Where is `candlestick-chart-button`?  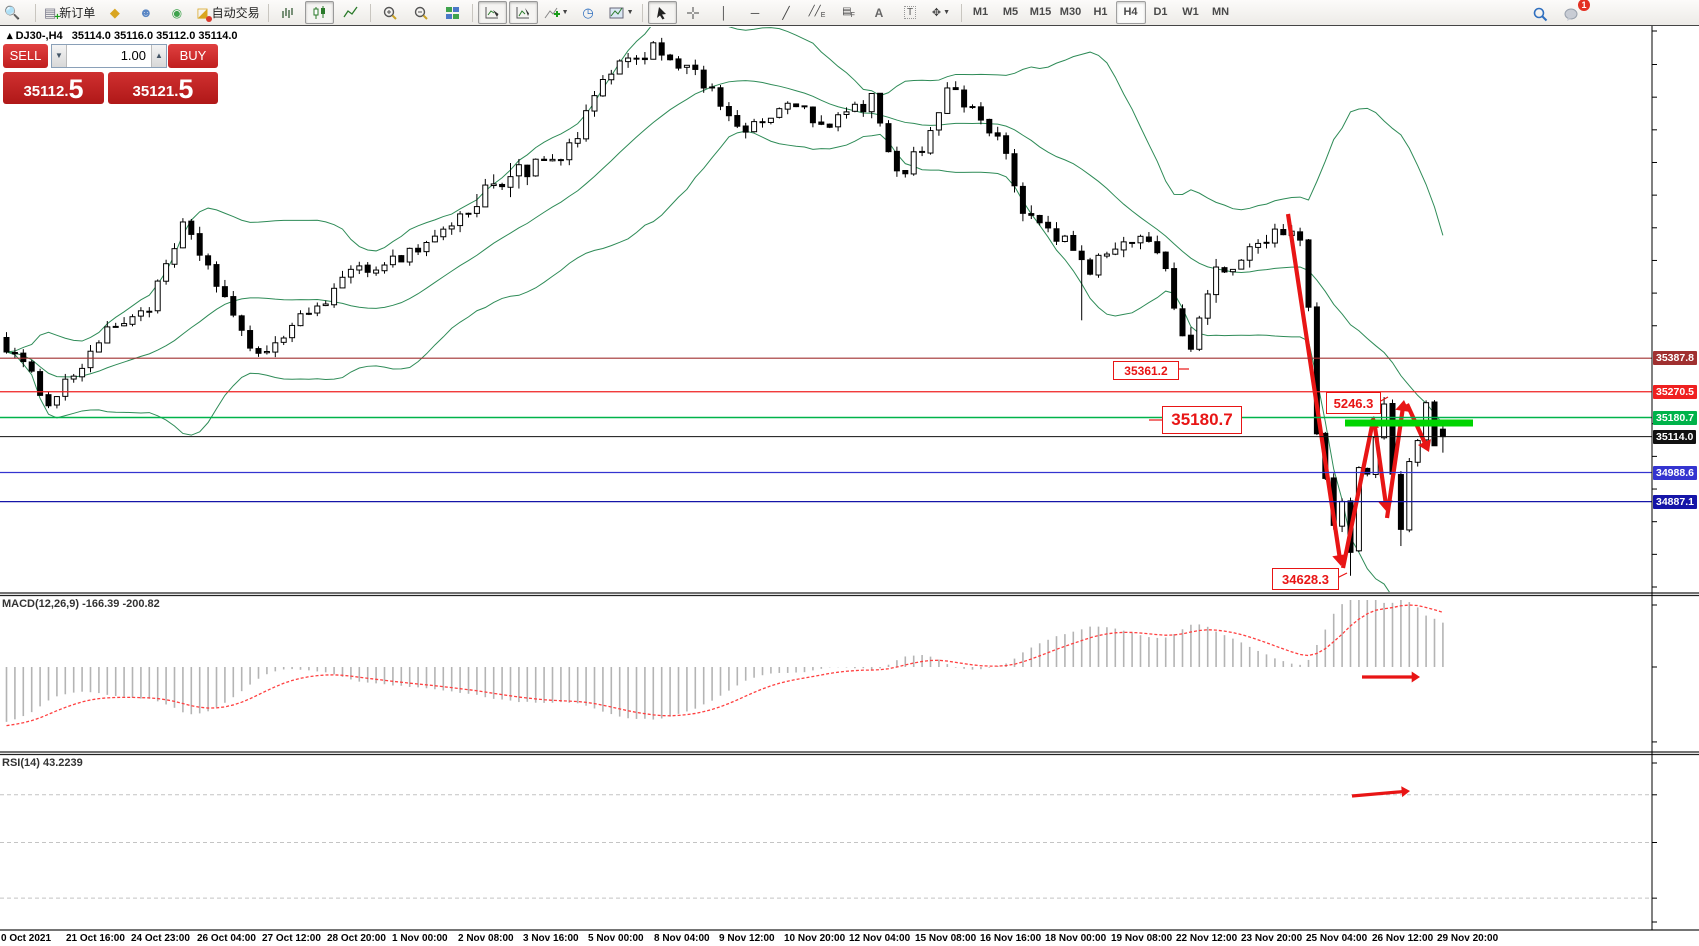
candlestick-chart-button is located at coordinates (319, 12).